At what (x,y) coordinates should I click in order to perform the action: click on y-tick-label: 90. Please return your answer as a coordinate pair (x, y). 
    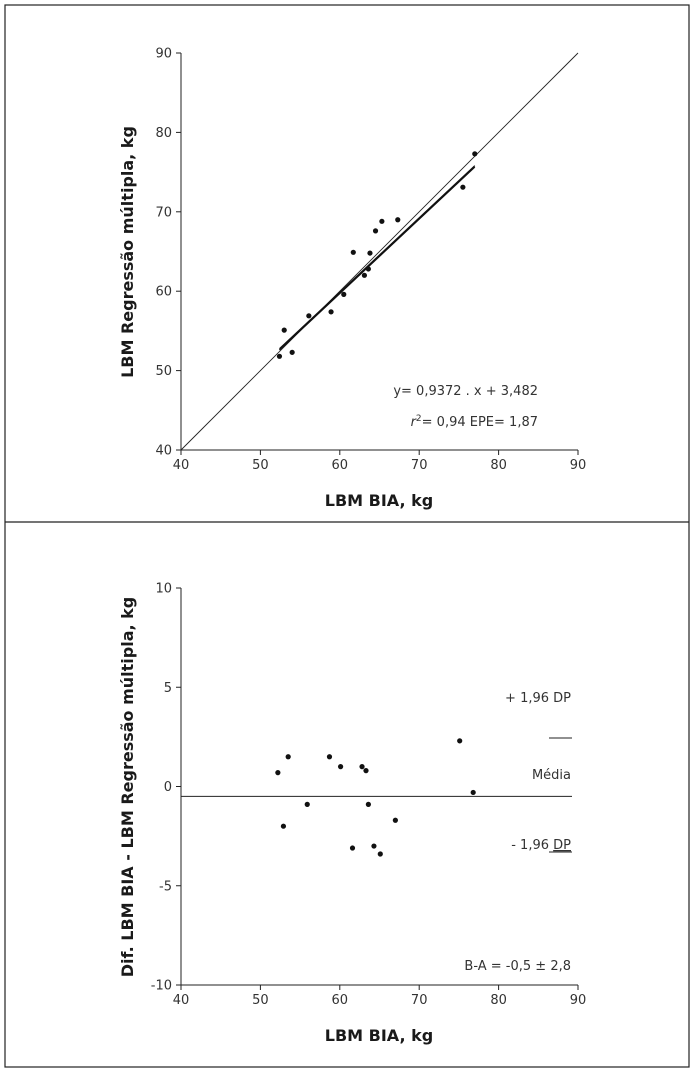
    Looking at the image, I should click on (163, 54).